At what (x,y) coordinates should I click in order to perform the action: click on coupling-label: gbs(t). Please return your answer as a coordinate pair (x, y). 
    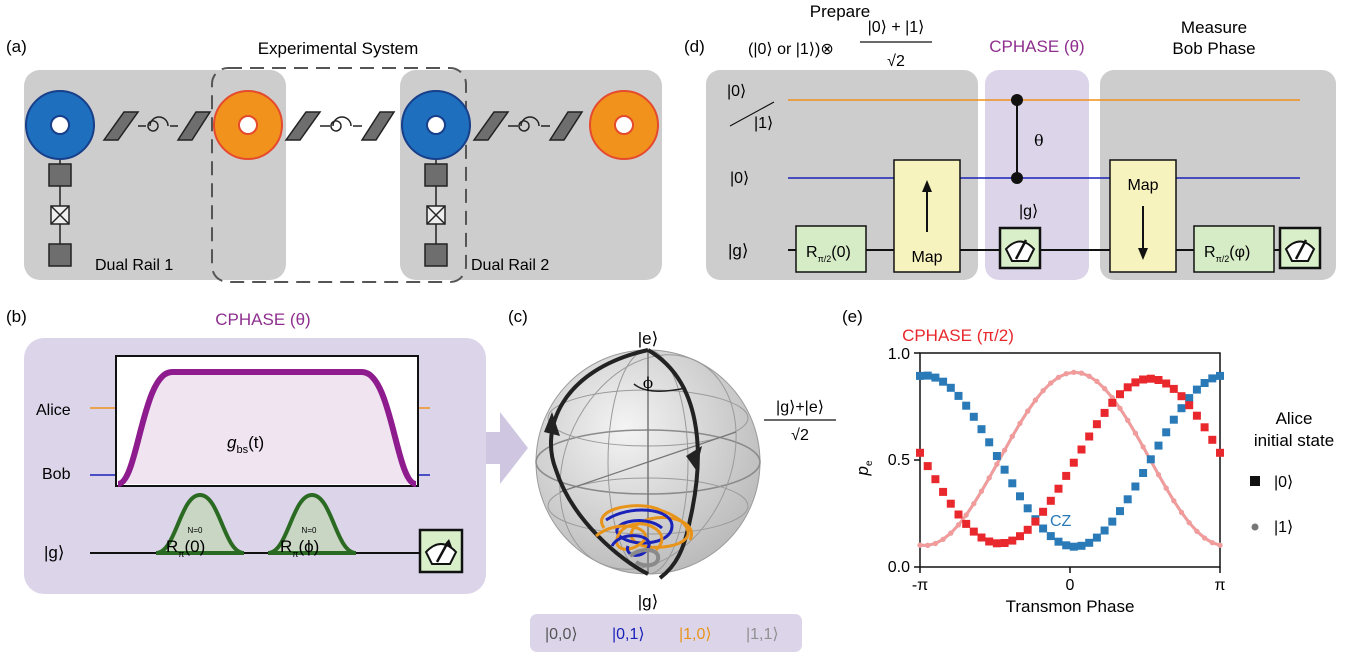
    Looking at the image, I should click on (245, 444).